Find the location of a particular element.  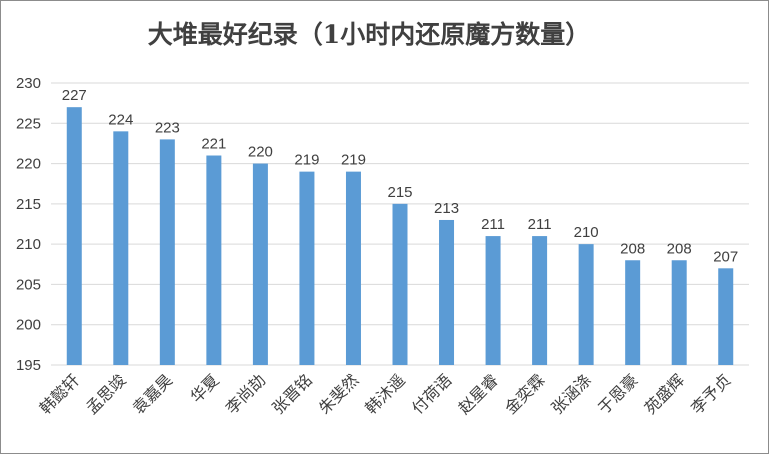

category-label: 于恩豪 is located at coordinates (617, 393).